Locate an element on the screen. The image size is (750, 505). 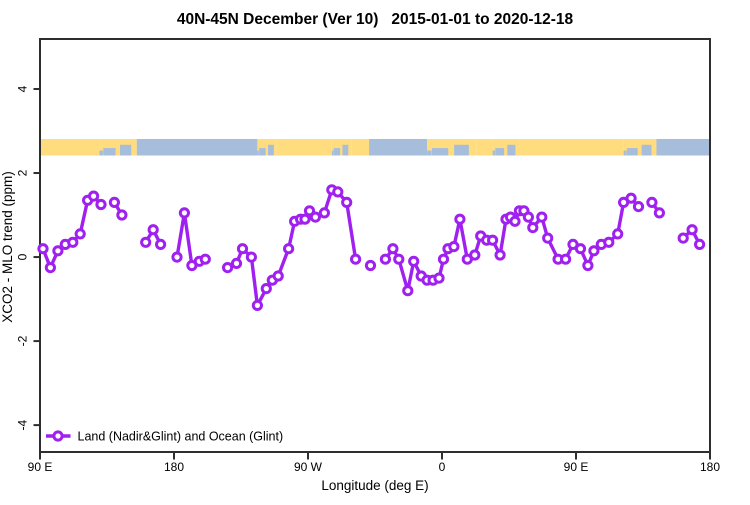
y-tick-label: 0 is located at coordinates (23, 256).